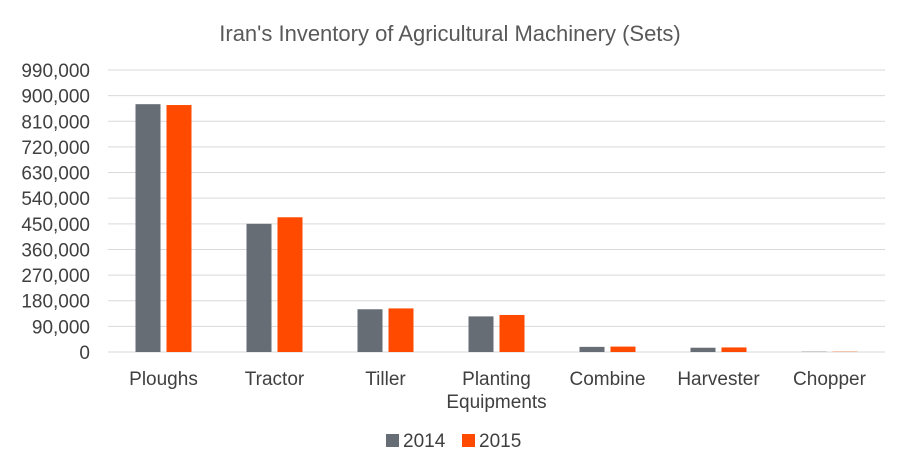  What do you see at coordinates (163, 379) in the screenshot?
I see `x-tick-label: Ploughs` at bounding box center [163, 379].